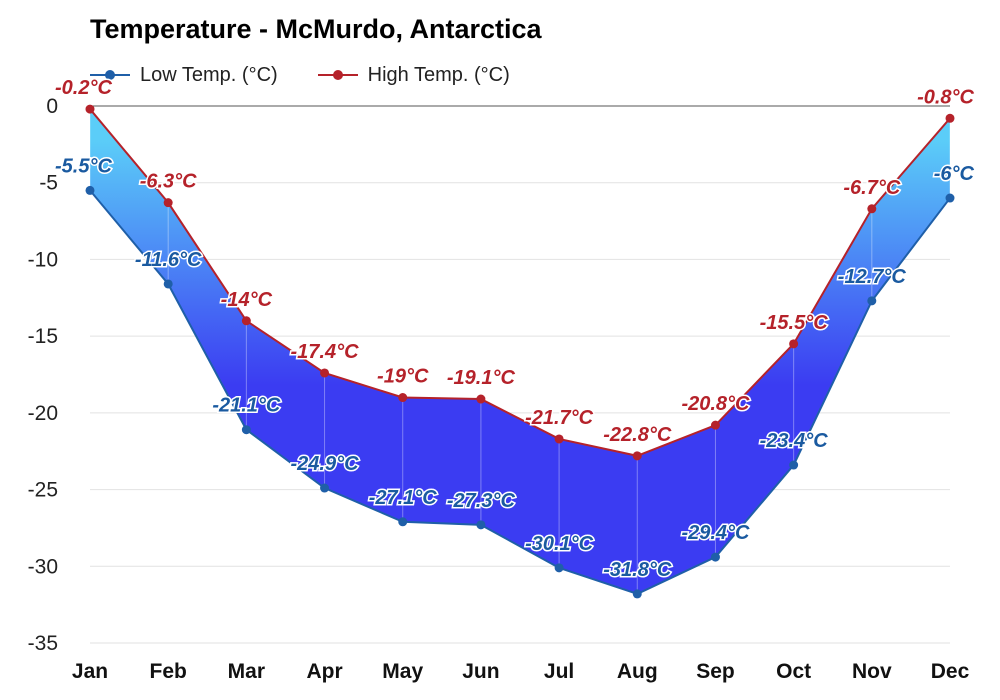 The image size is (1000, 700). Describe the element at coordinates (950, 671) in the screenshot. I see `x-tick-label: Dec` at that location.